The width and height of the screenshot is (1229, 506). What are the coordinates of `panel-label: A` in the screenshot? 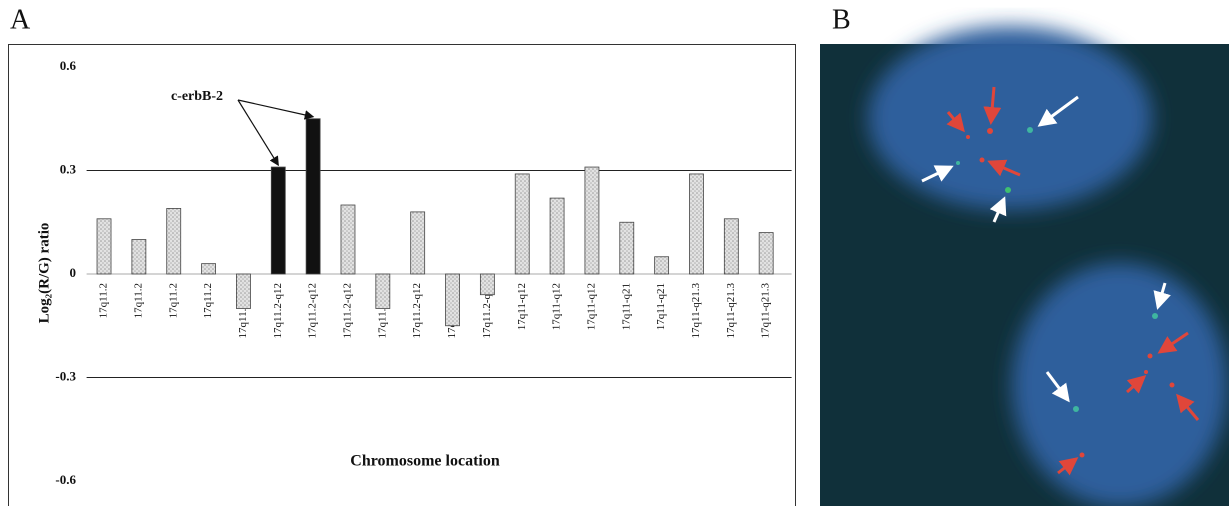 It's located at (20, 19).